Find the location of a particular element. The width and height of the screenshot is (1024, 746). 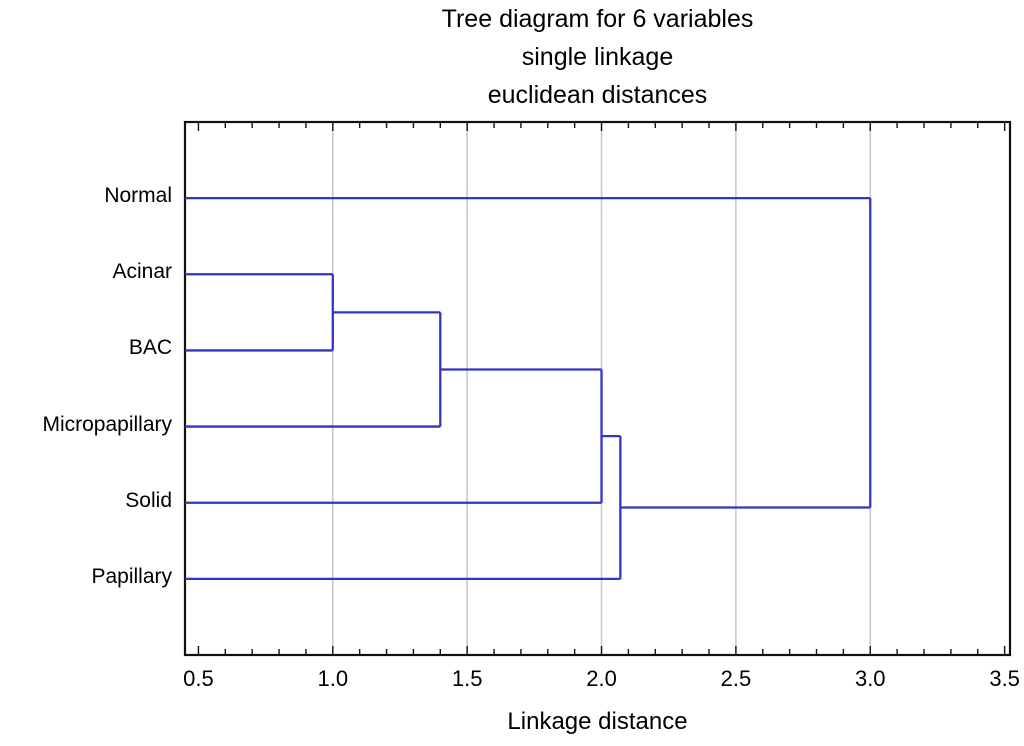

leaf-label-acinar: Acinar is located at coordinates (142, 272).